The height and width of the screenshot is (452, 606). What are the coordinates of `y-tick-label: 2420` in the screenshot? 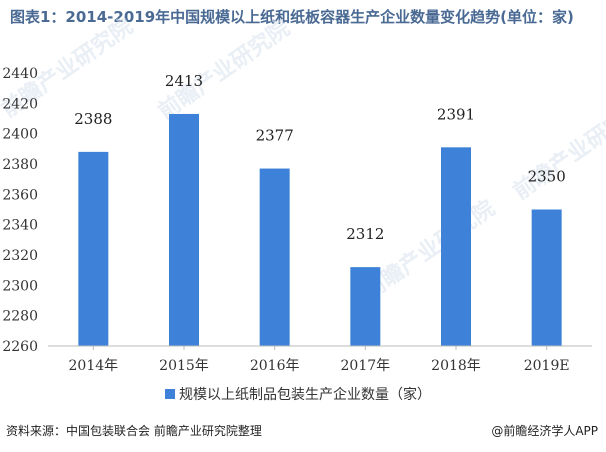 It's located at (20, 104).